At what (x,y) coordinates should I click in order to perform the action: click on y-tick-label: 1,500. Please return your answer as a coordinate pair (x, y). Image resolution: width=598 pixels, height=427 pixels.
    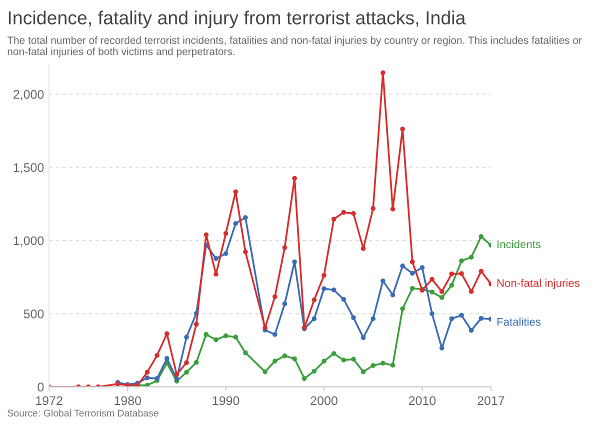
    Looking at the image, I should click on (29, 168).